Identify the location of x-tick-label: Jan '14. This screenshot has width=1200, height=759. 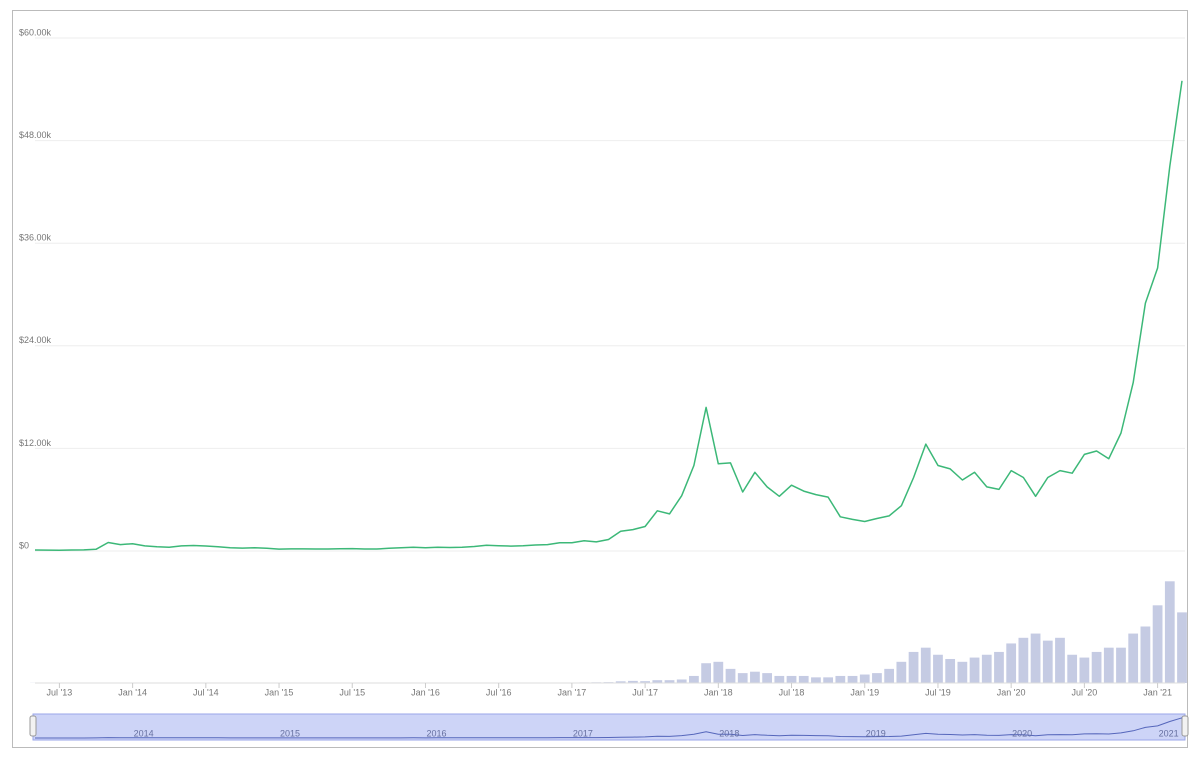
(132, 692).